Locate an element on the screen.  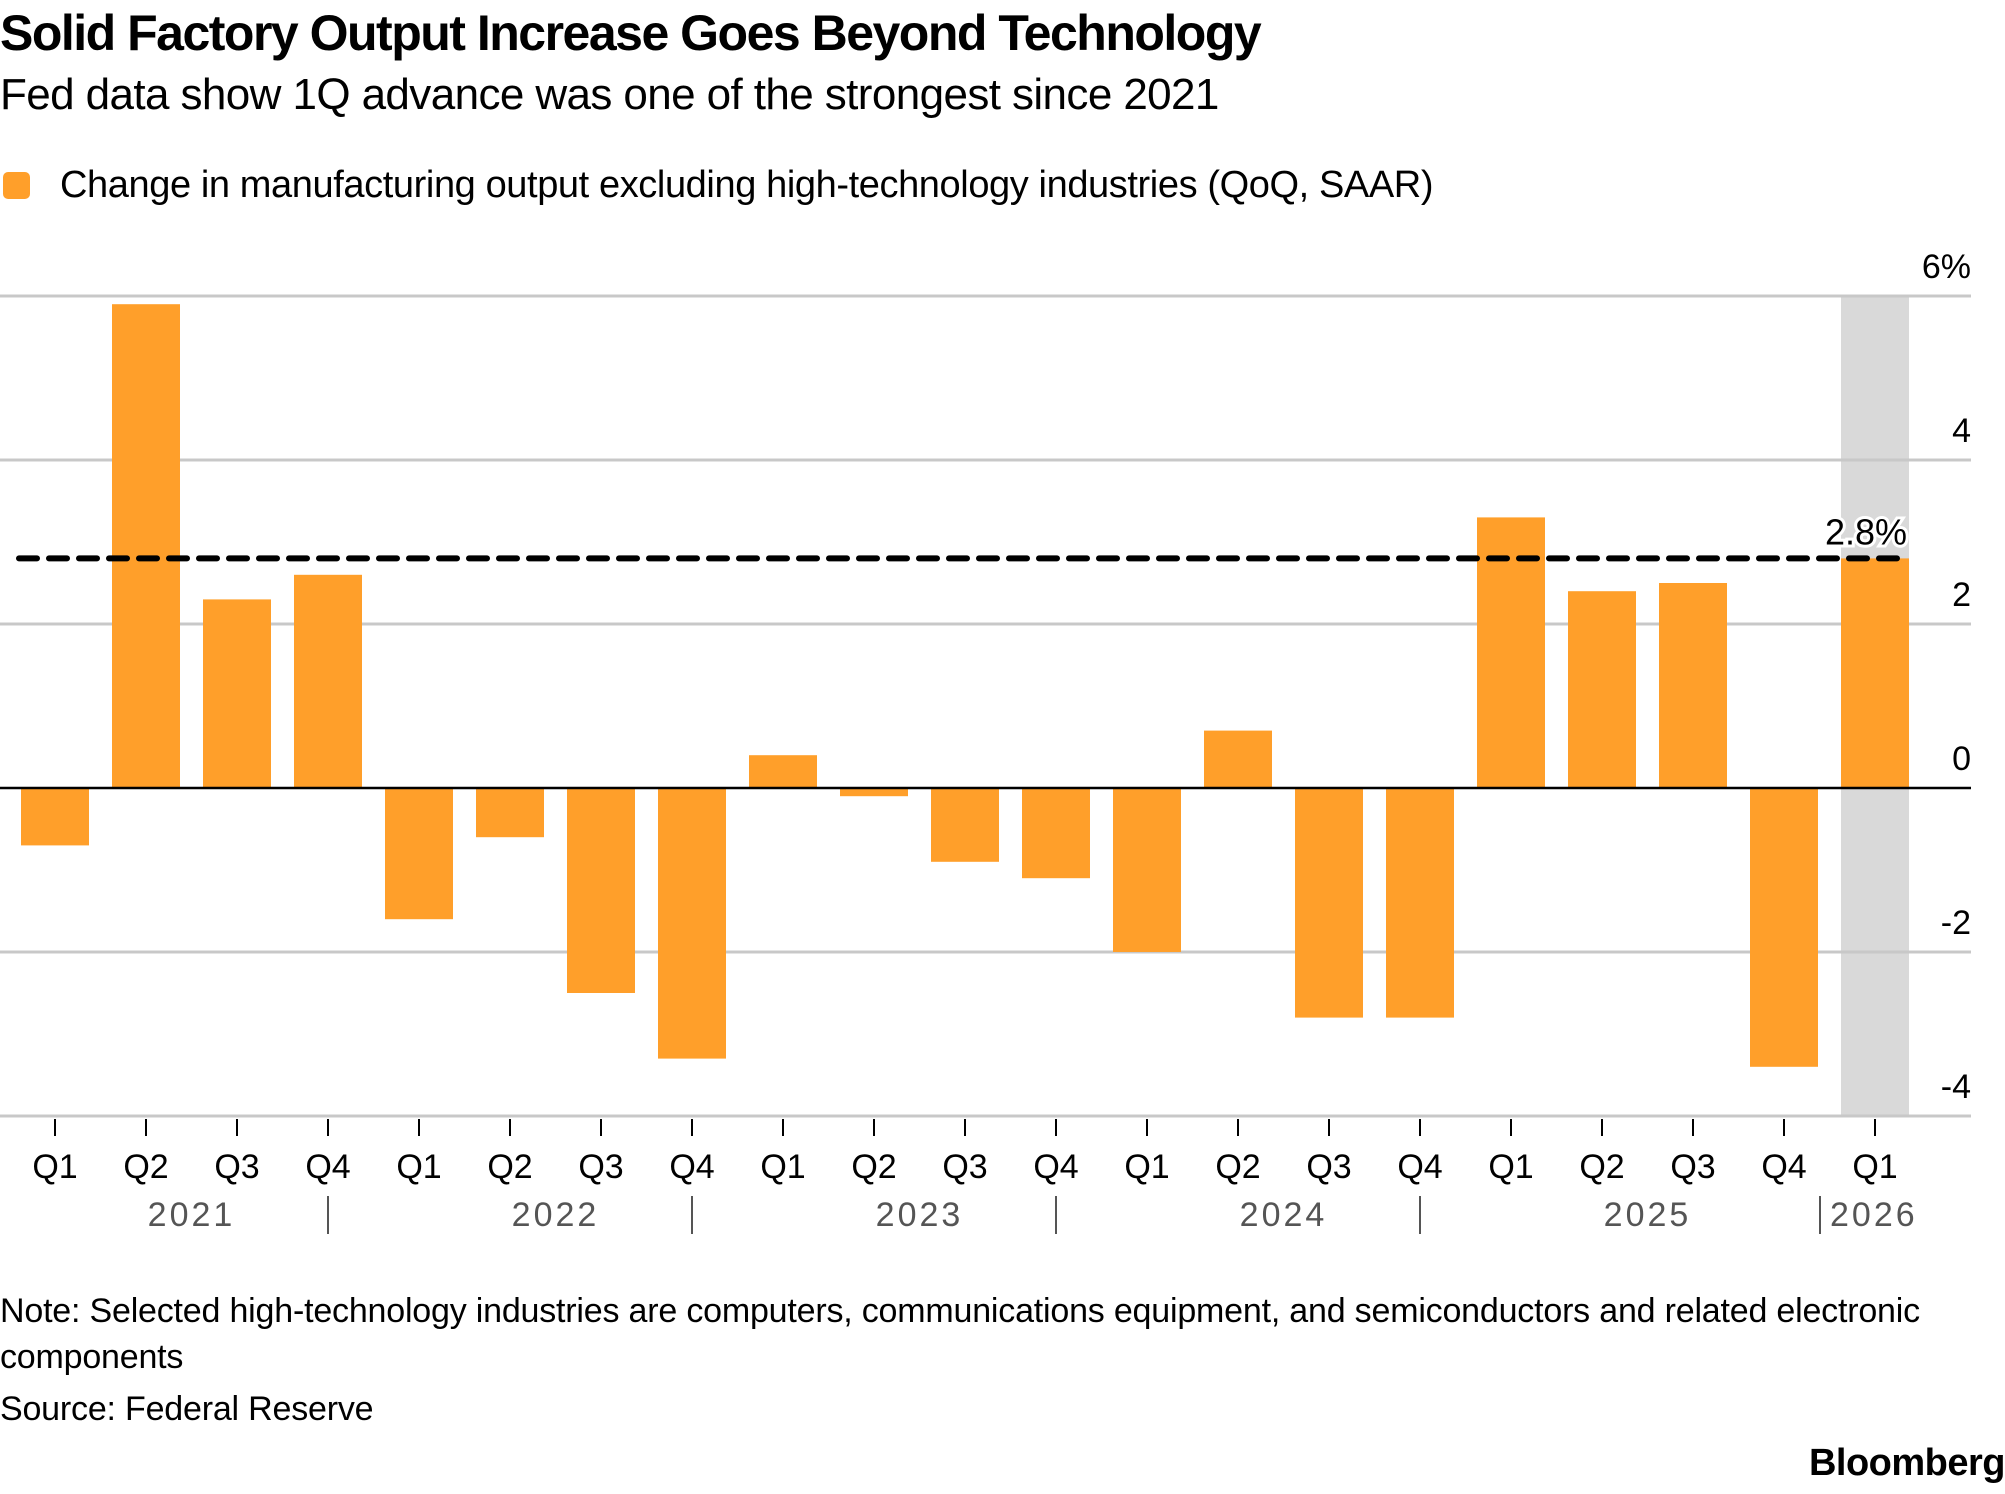
reference-line-label: 2.8% is located at coordinates (1866, 531).